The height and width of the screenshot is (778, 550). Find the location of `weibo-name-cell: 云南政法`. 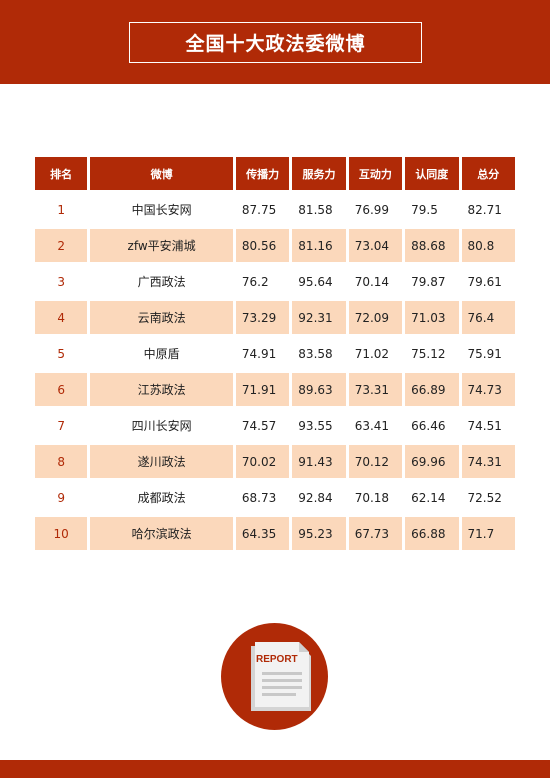

weibo-name-cell: 云南政法 is located at coordinates (161, 317).